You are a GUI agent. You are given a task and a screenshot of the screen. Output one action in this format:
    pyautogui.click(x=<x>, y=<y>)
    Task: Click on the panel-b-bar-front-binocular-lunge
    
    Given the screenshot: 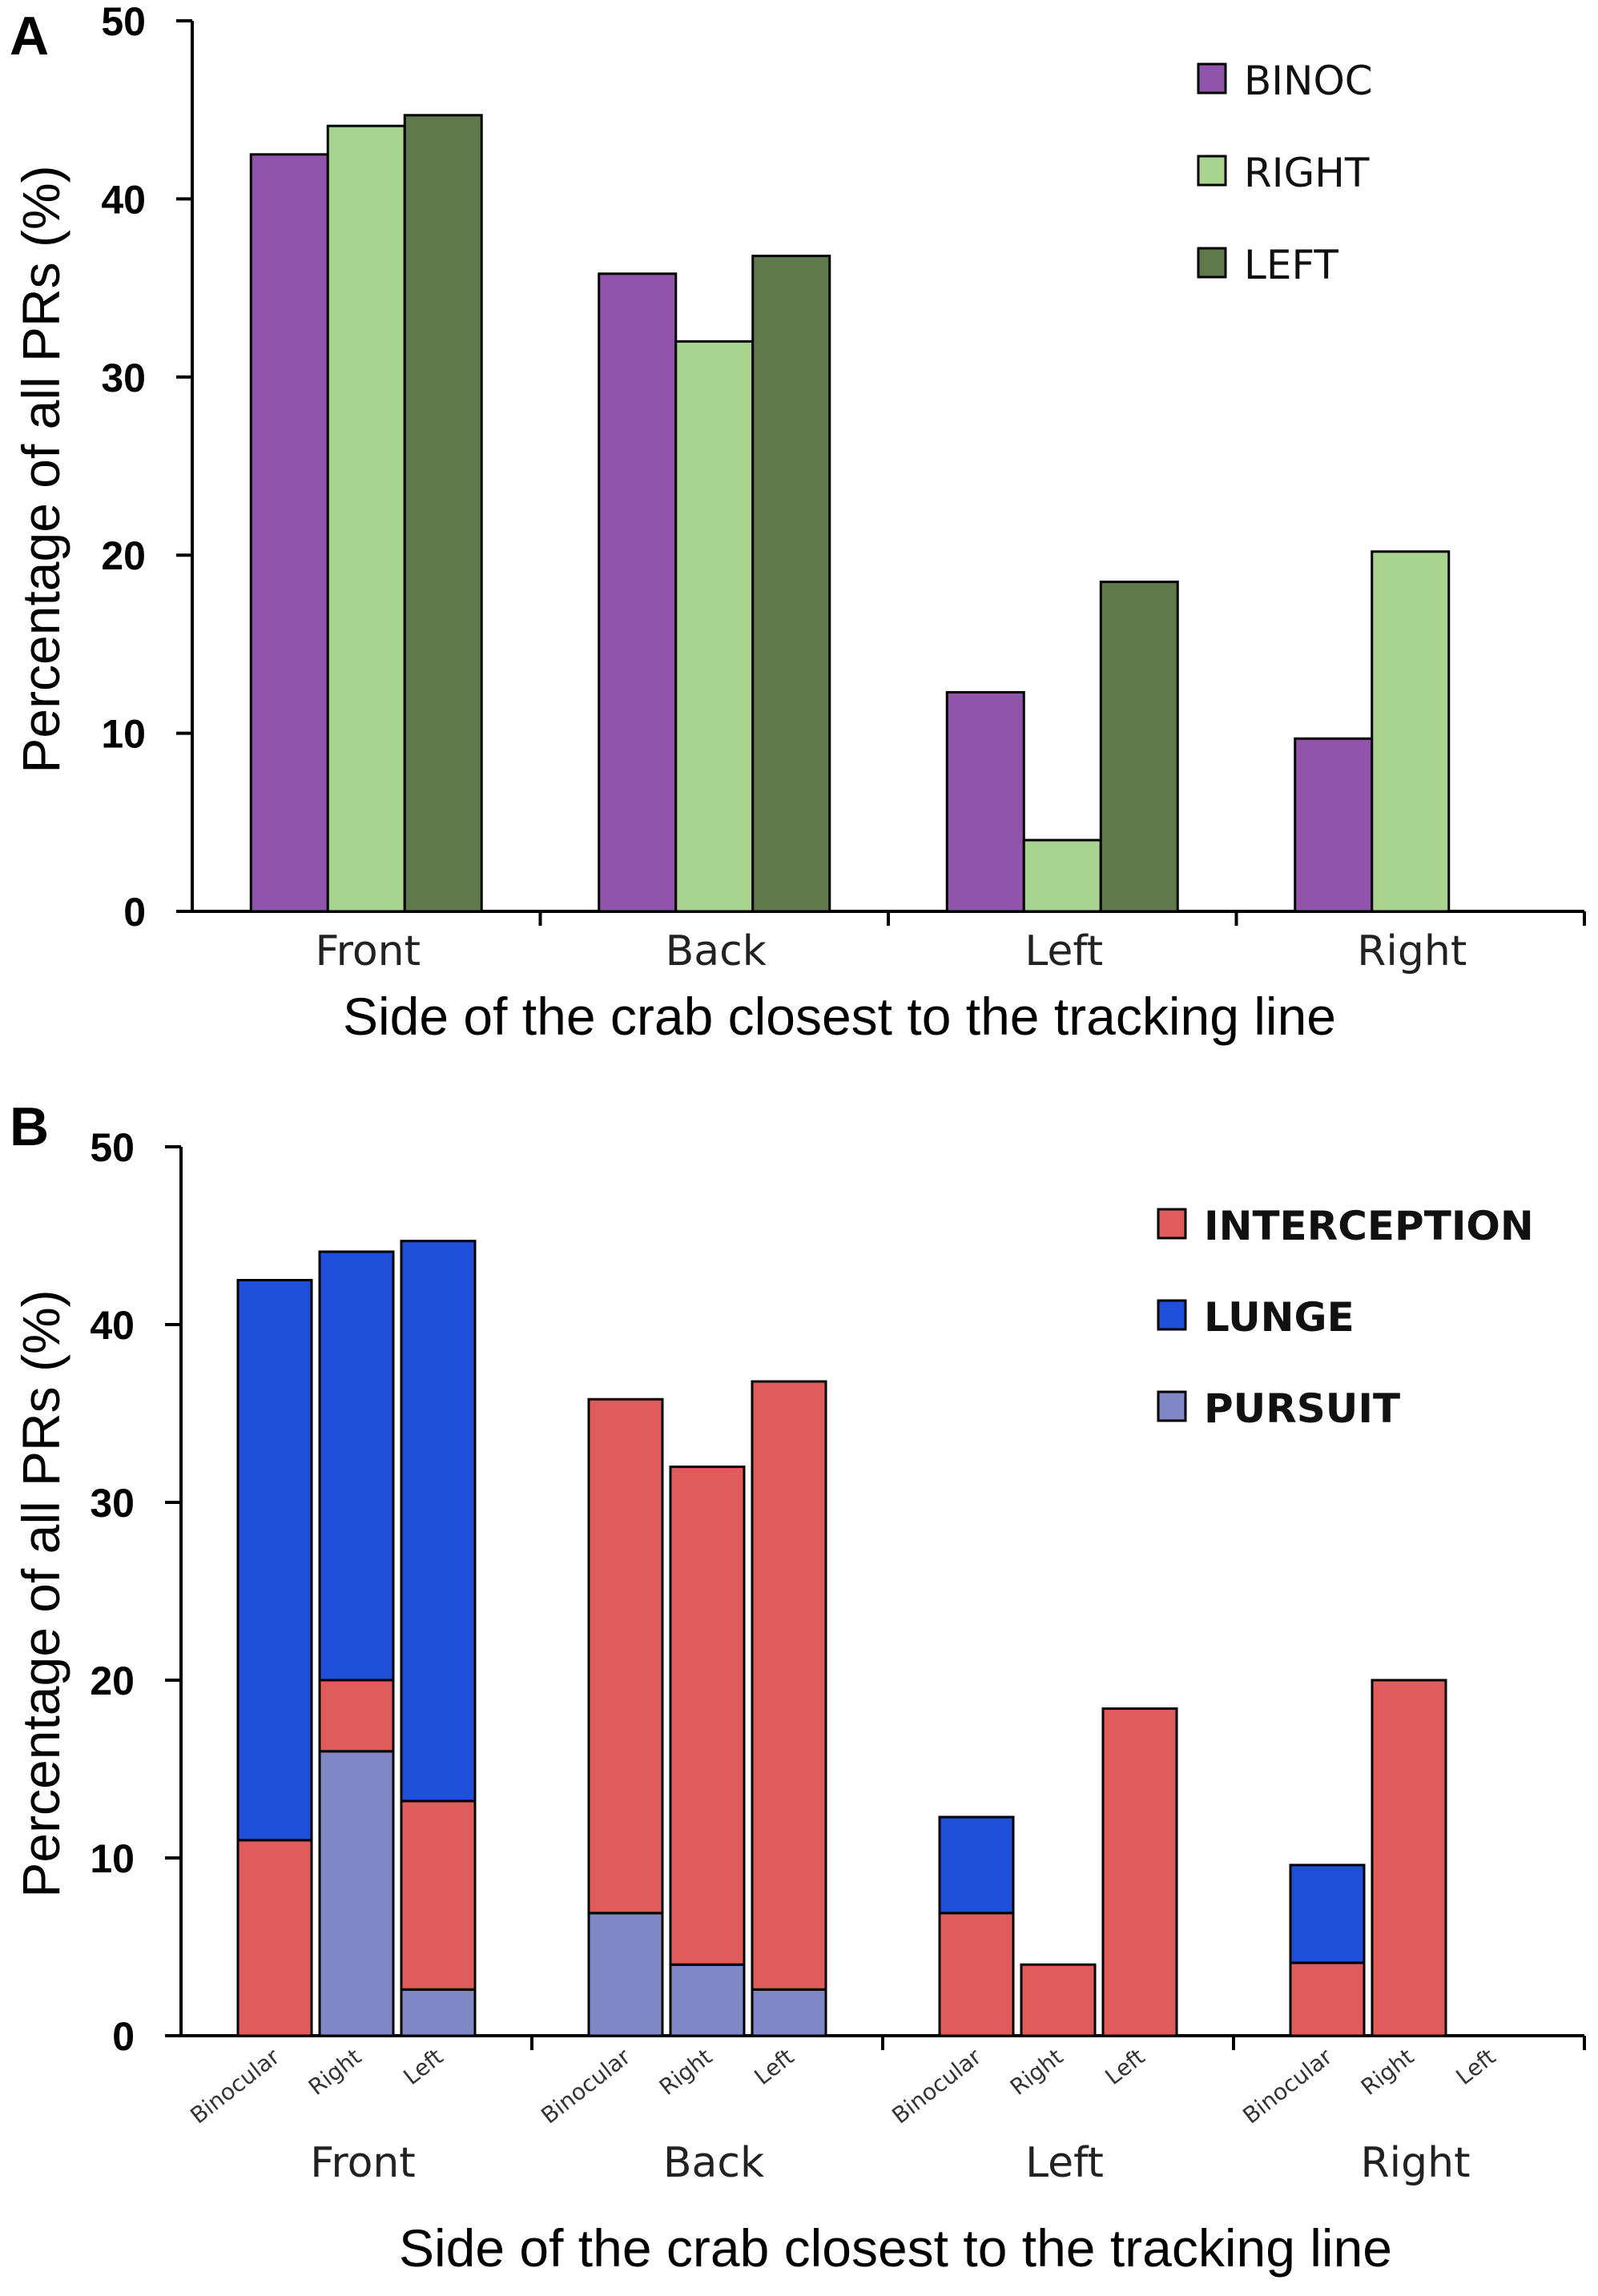 What is the action you would take?
    pyautogui.click(x=274, y=1560)
    